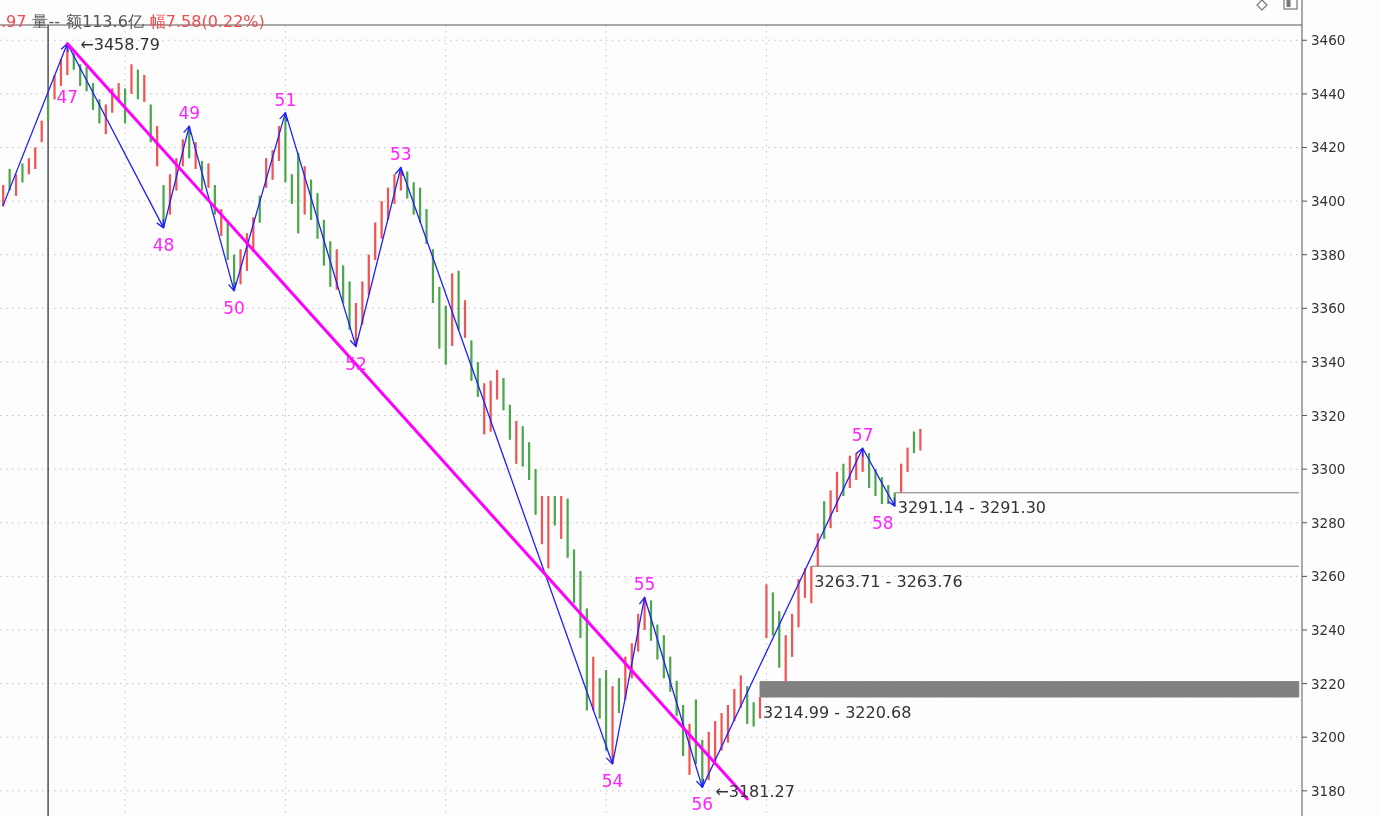 The width and height of the screenshot is (1379, 816). Describe the element at coordinates (401, 154) in the screenshot. I see `label: 53` at that location.